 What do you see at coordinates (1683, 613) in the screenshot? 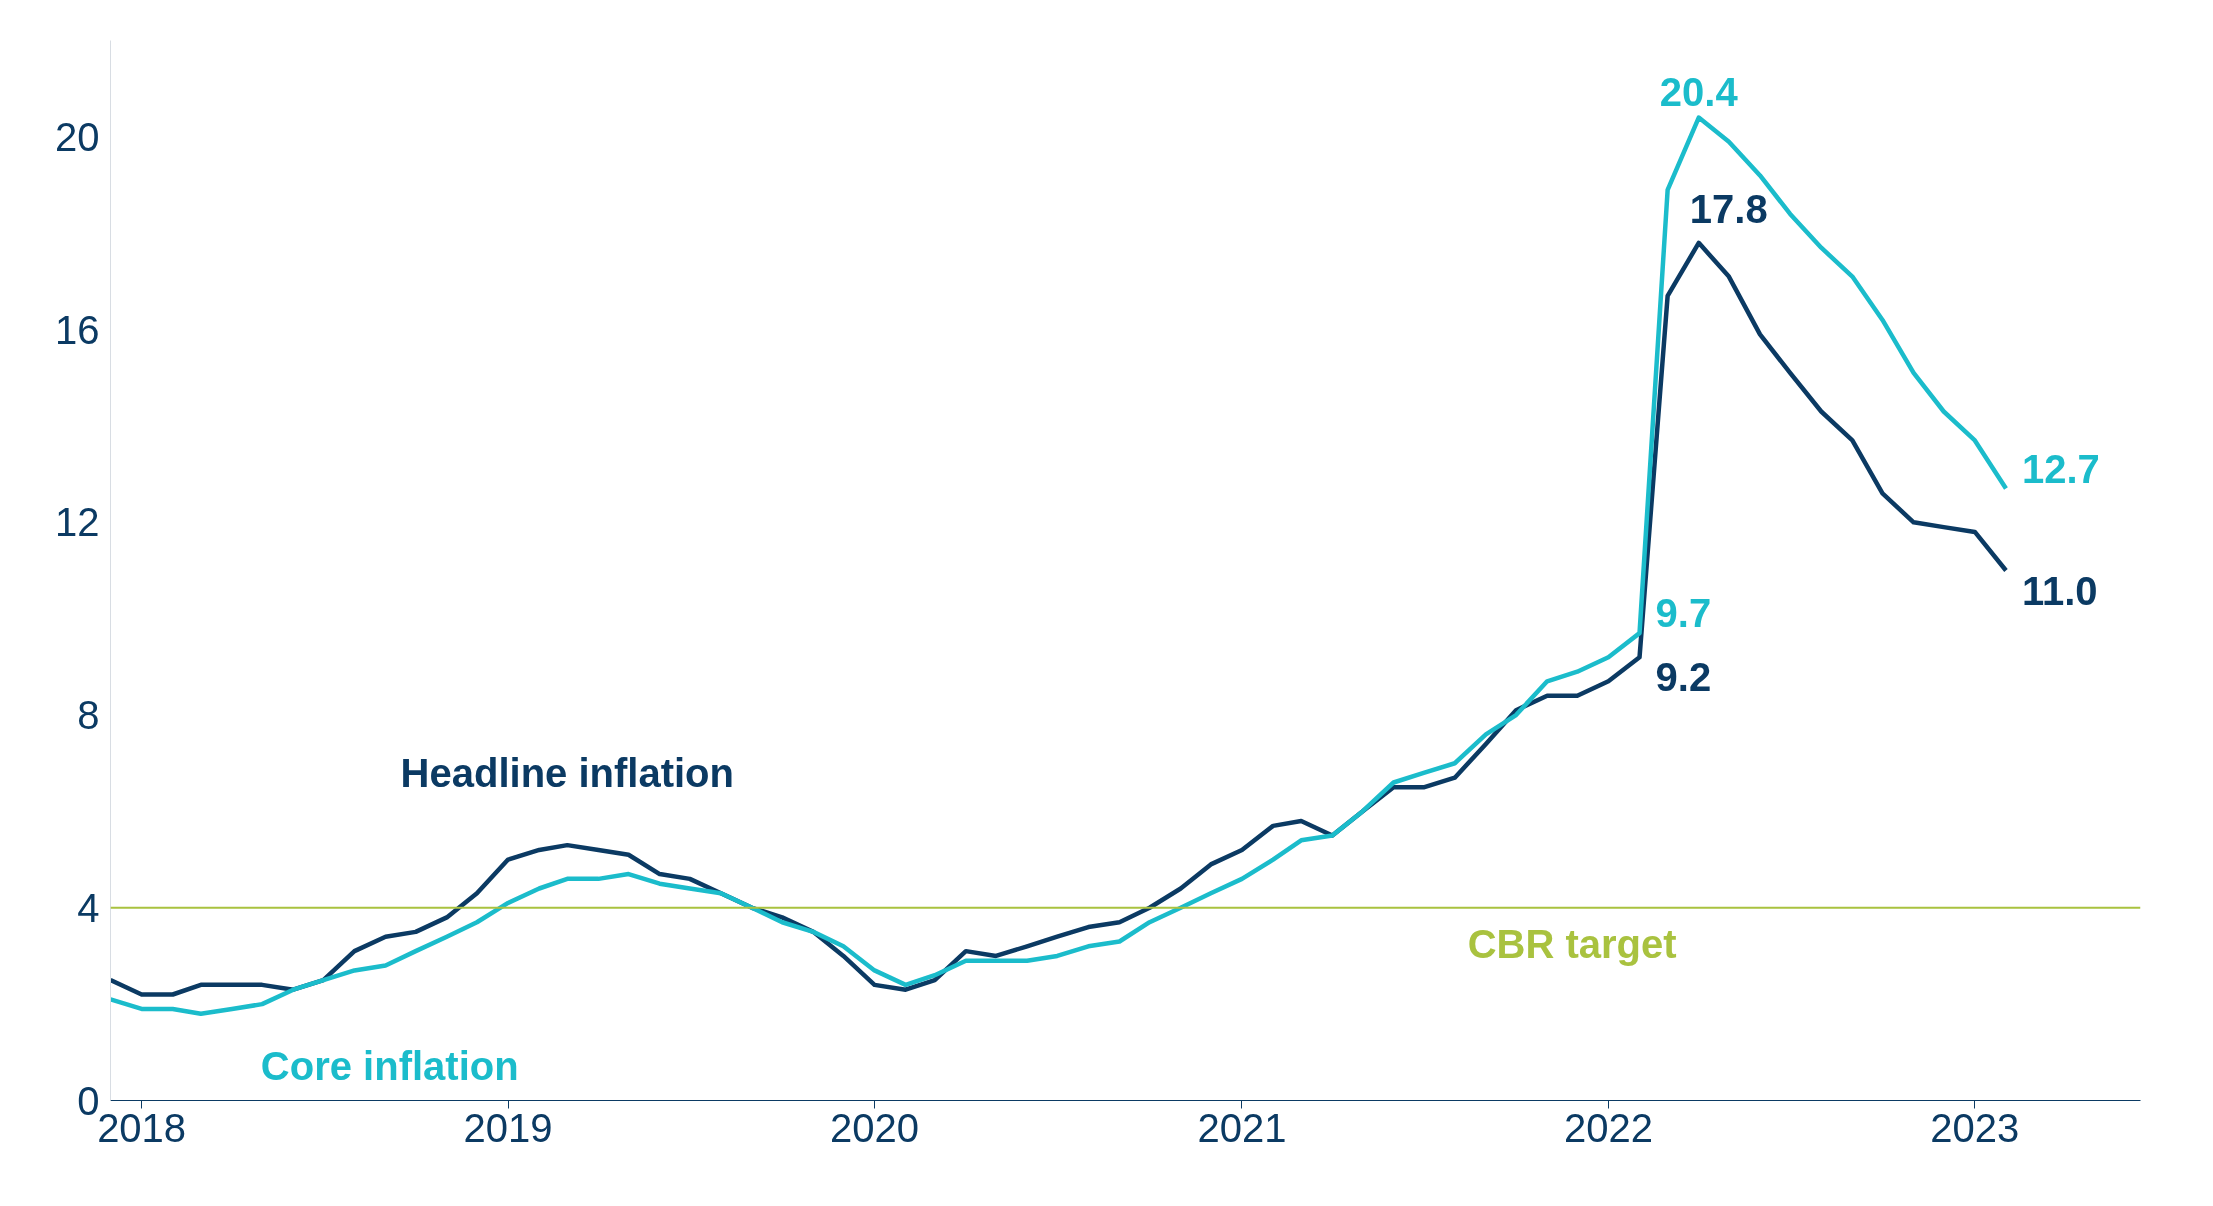
I see `annotation: 9.7` at bounding box center [1683, 613].